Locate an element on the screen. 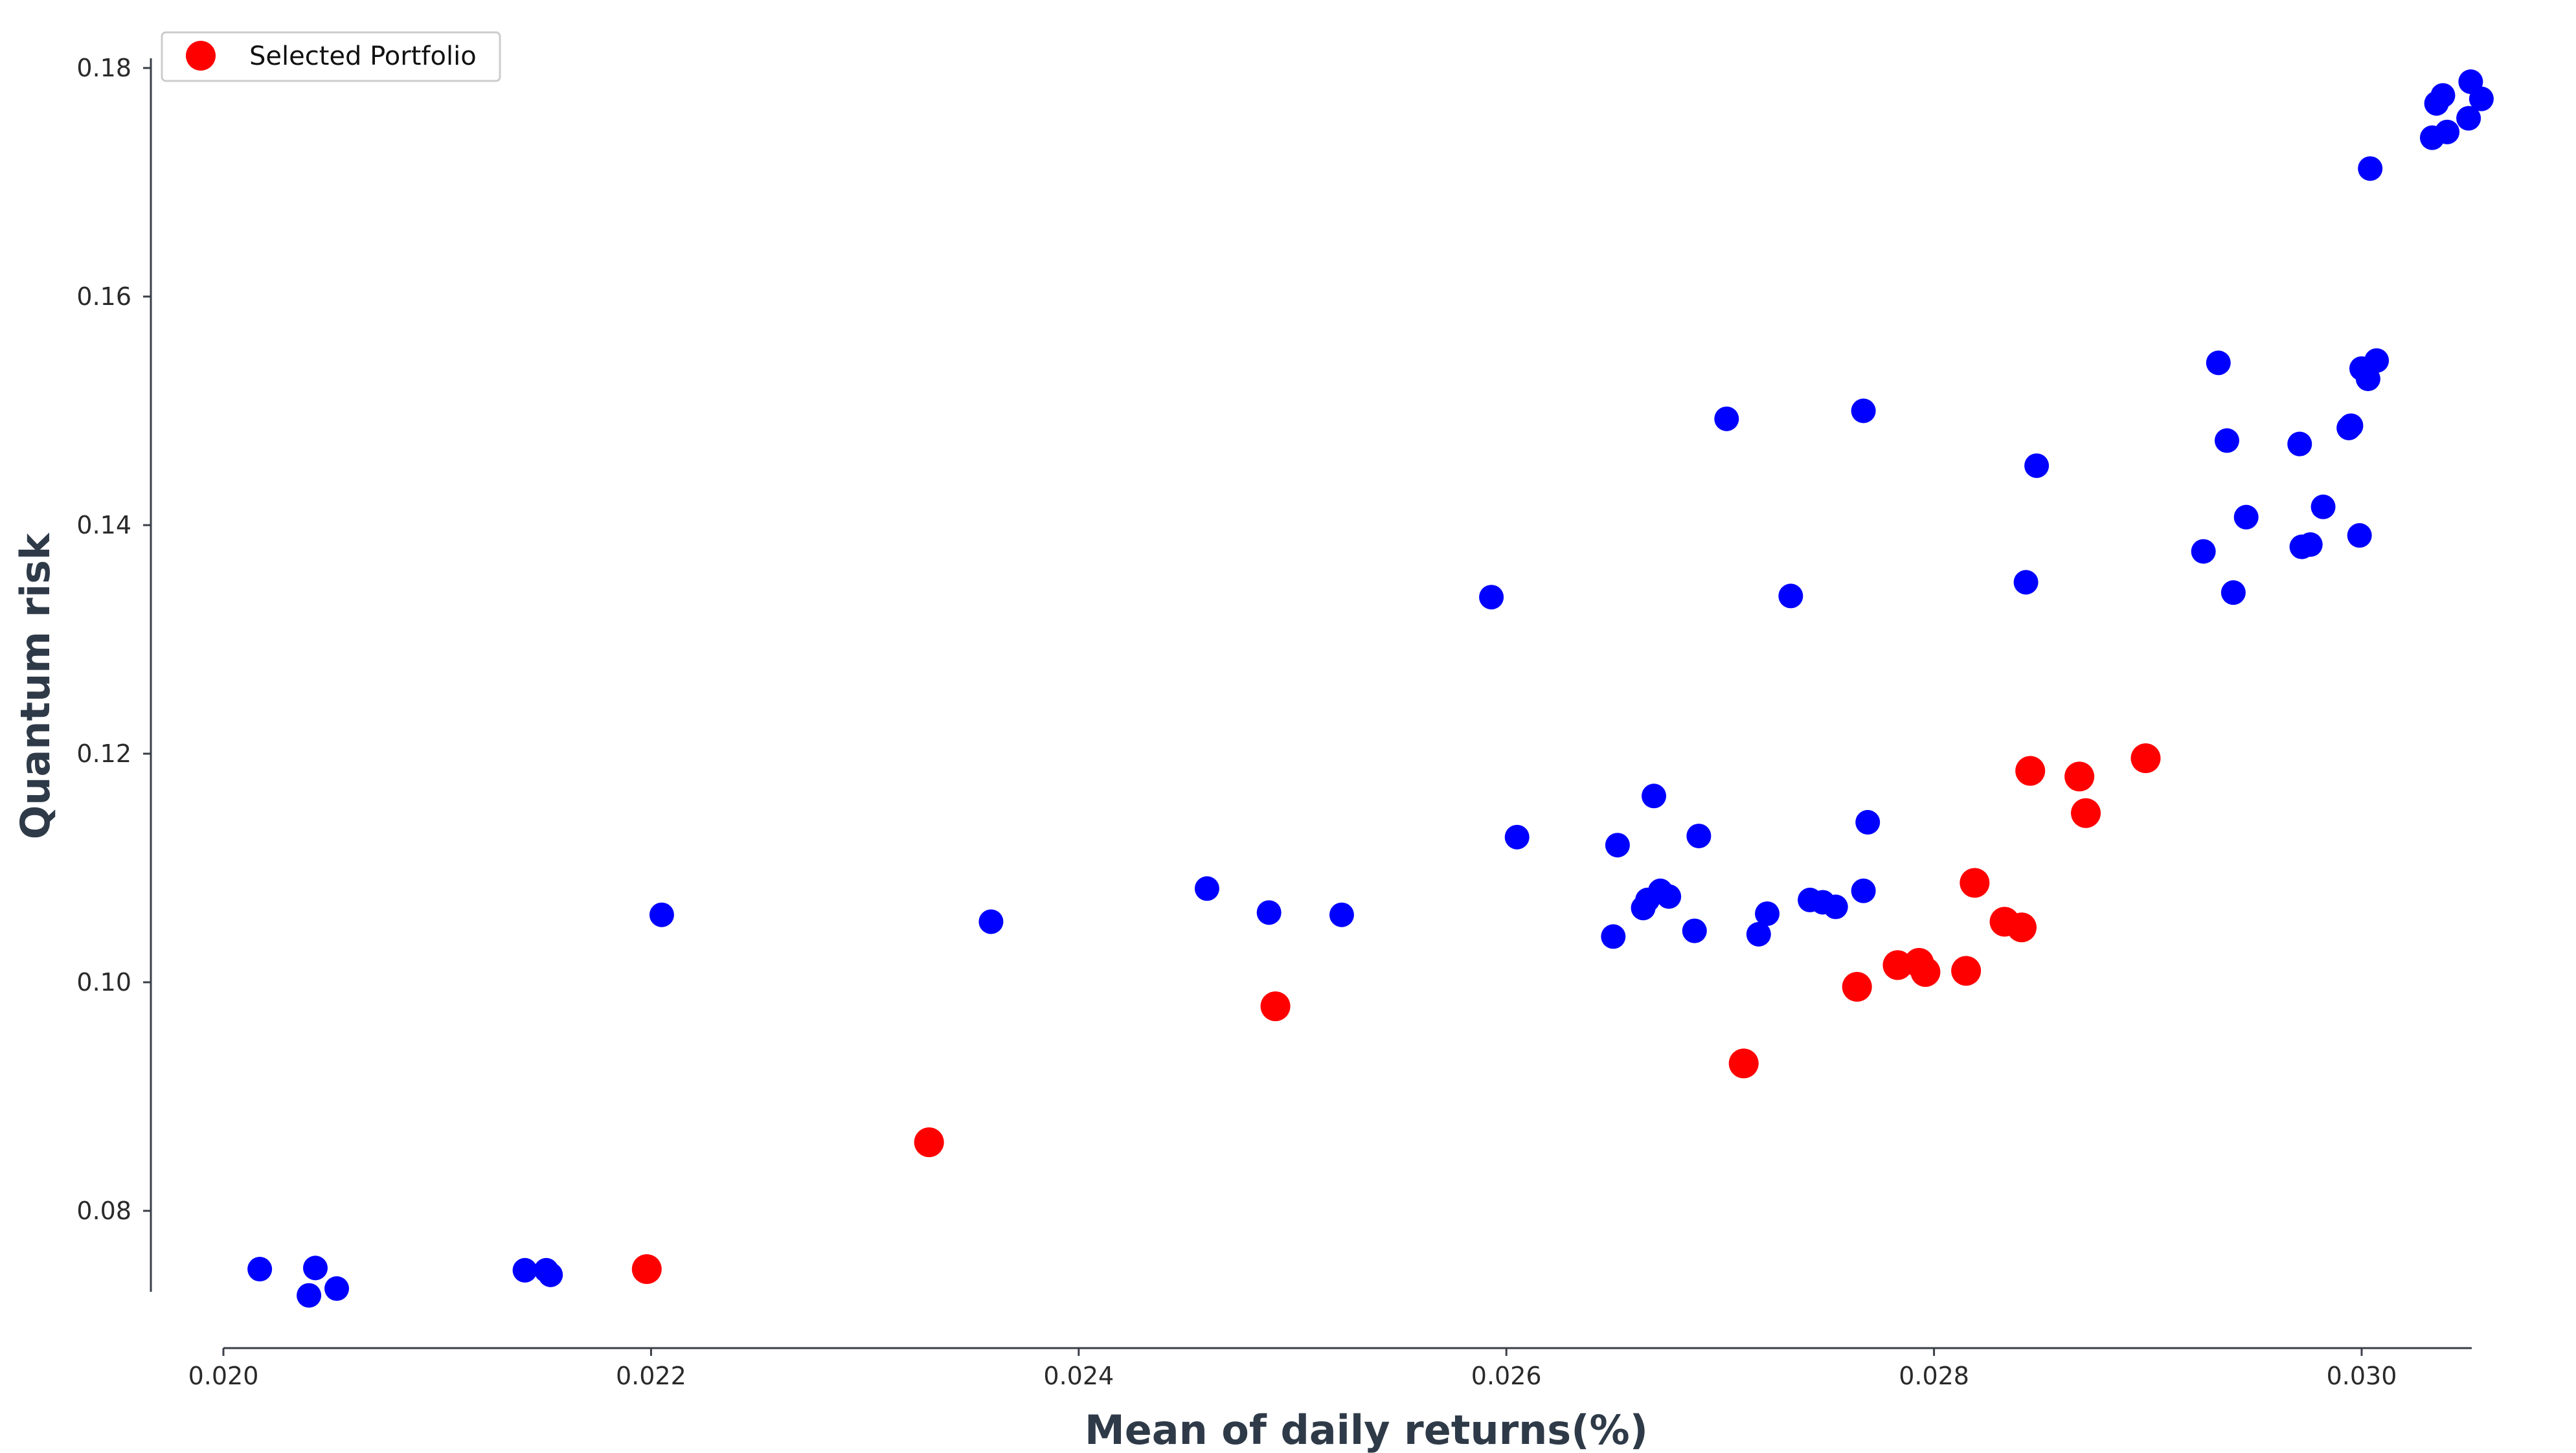 The image size is (2576, 1453). x-tick-label: 0.024 is located at coordinates (1078, 1376).